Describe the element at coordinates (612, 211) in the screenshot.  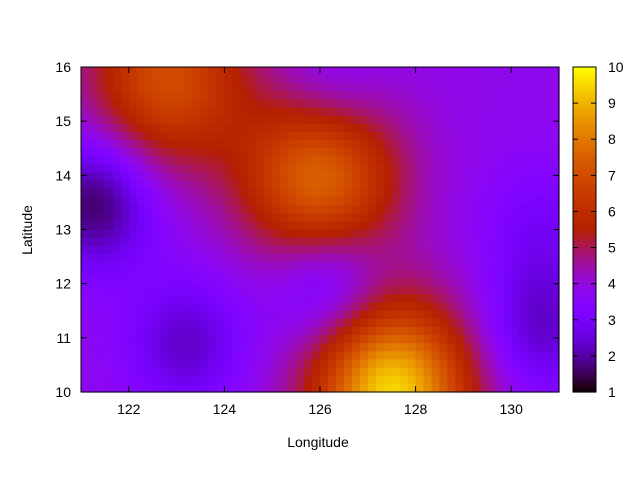
I see `colorbar-tick-label: 6` at that location.